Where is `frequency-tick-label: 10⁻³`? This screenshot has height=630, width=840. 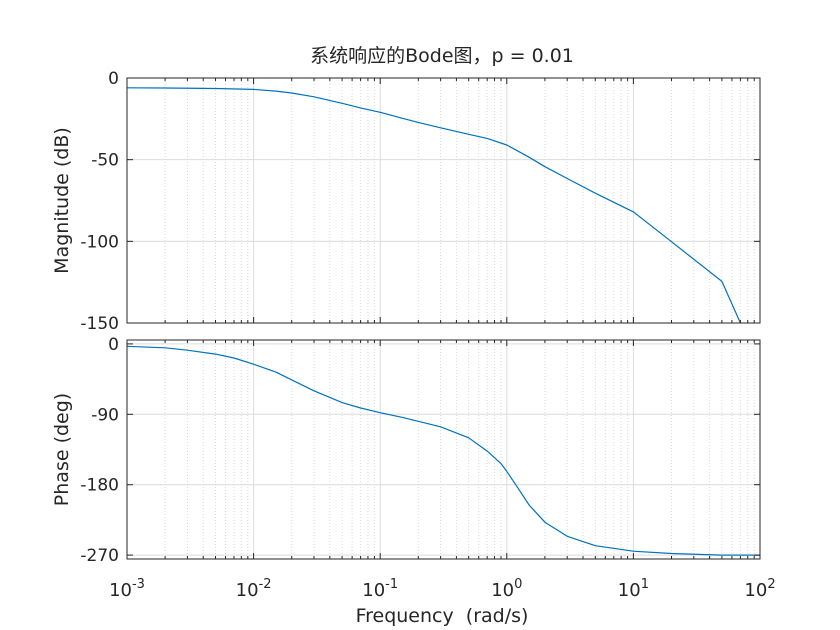 frequency-tick-label: 10⁻³ is located at coordinates (127, 589).